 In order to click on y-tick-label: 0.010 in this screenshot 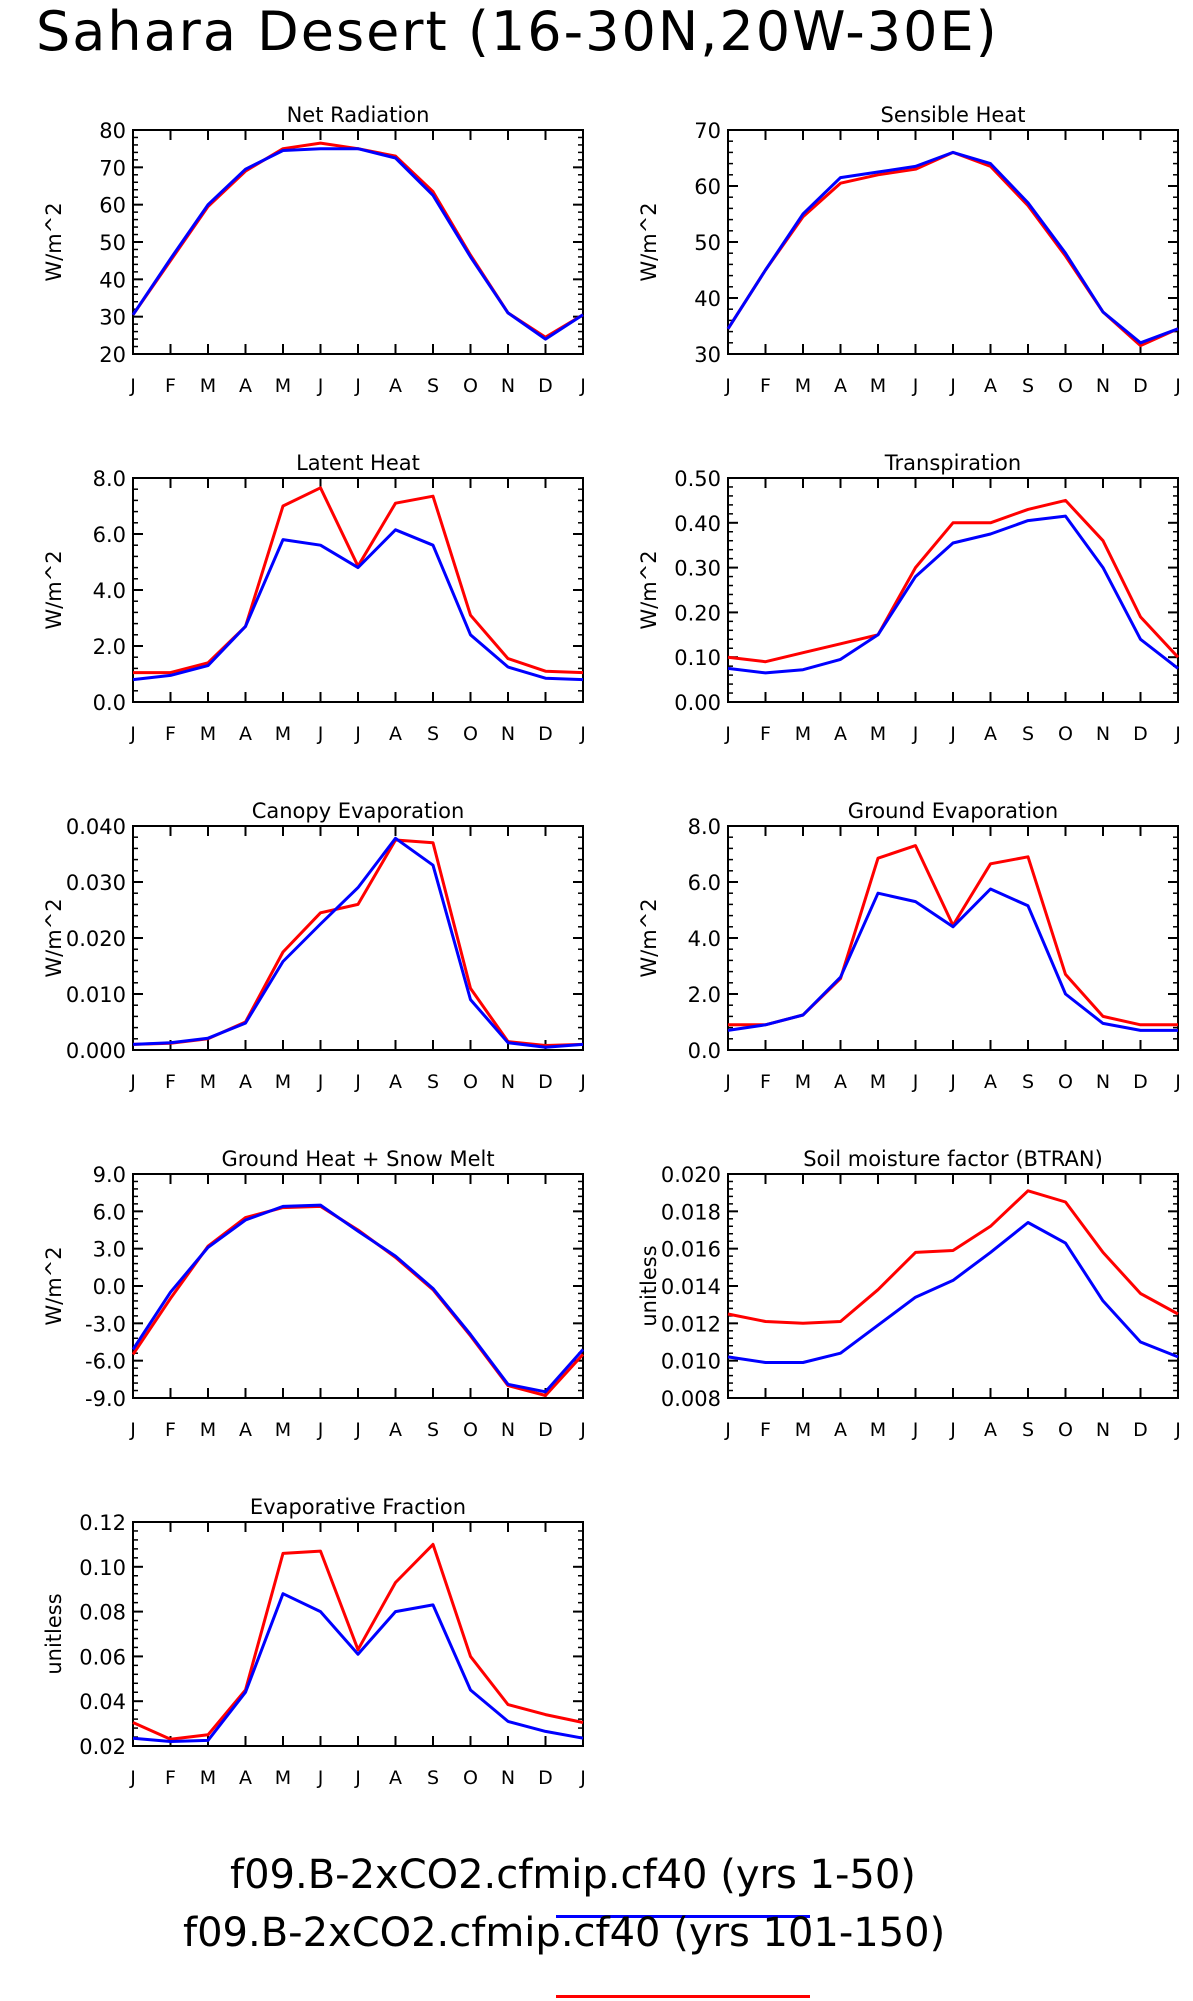, I will do `click(691, 1362)`.